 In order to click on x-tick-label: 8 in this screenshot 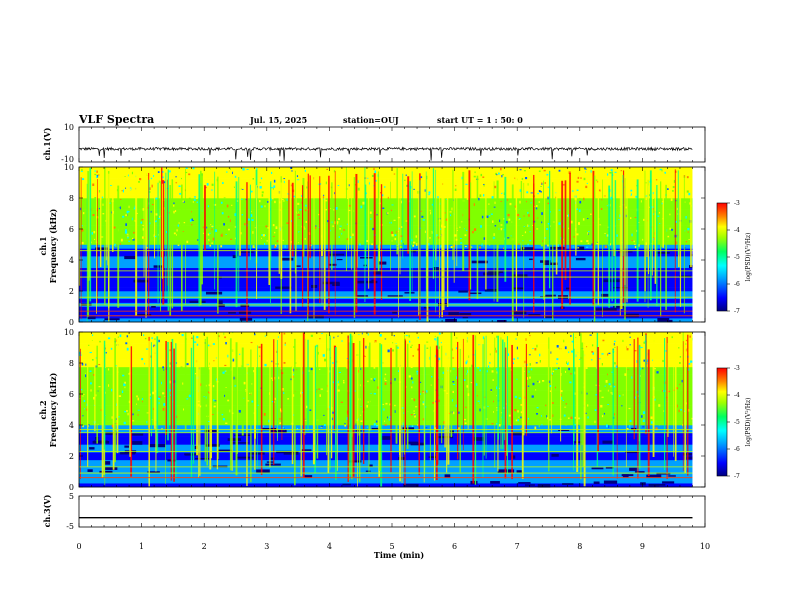, I will do `click(579, 546)`.